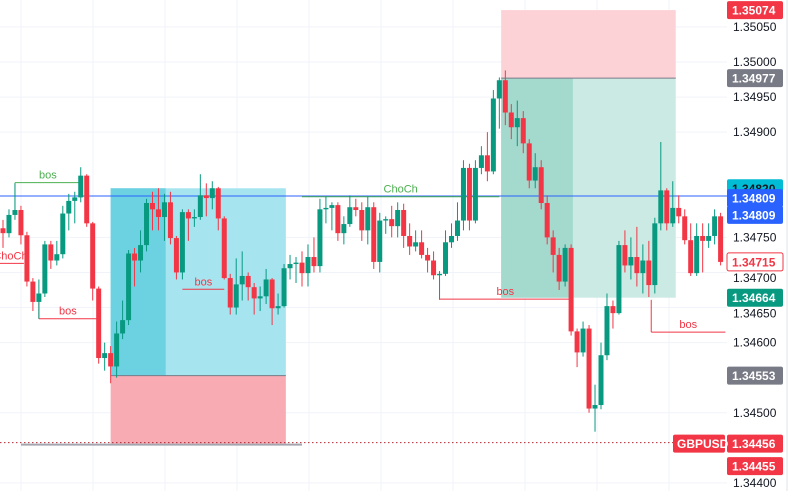  I want to click on short-position-active-zone, so click(537, 188).